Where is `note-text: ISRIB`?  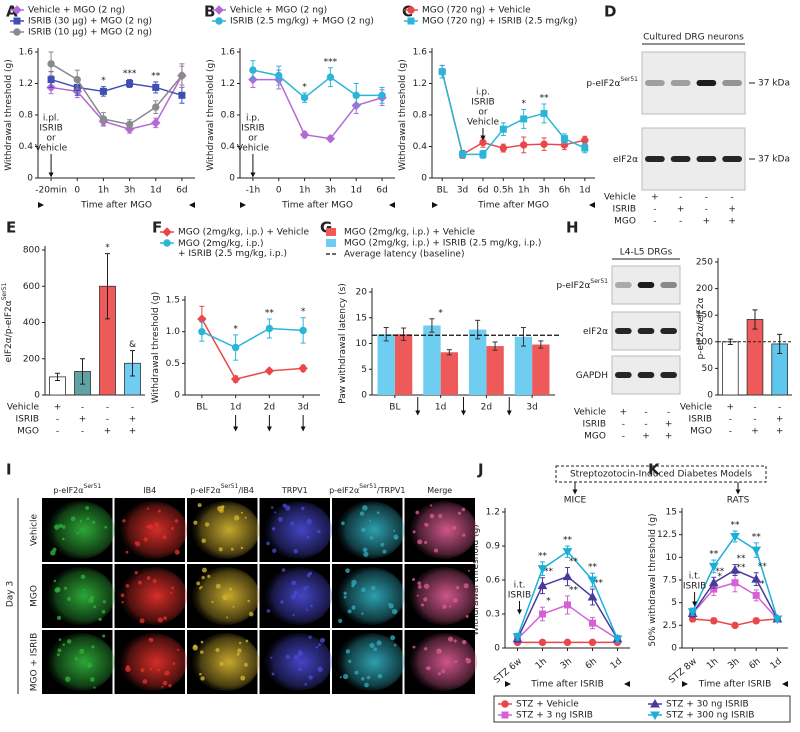 note-text: ISRIB is located at coordinates (519, 596).